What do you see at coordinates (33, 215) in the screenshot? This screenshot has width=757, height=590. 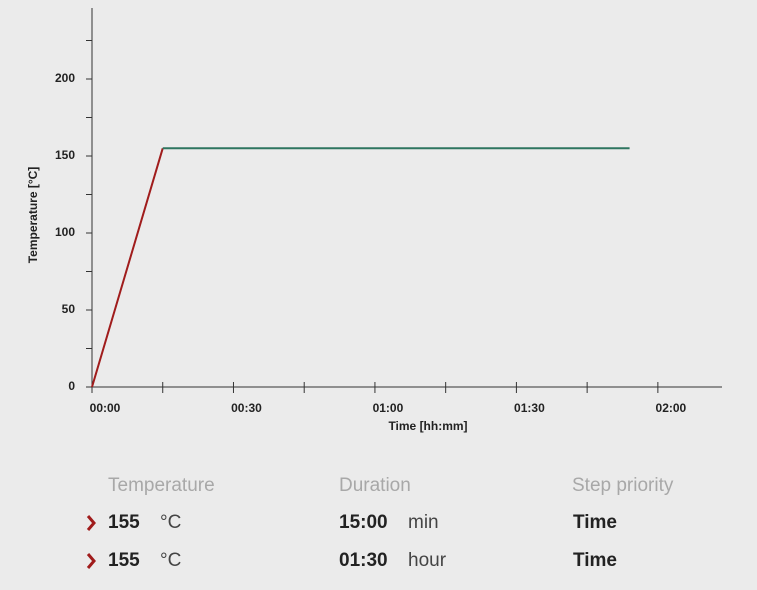 I see `y-axis-label: Temperature [°C]` at bounding box center [33, 215].